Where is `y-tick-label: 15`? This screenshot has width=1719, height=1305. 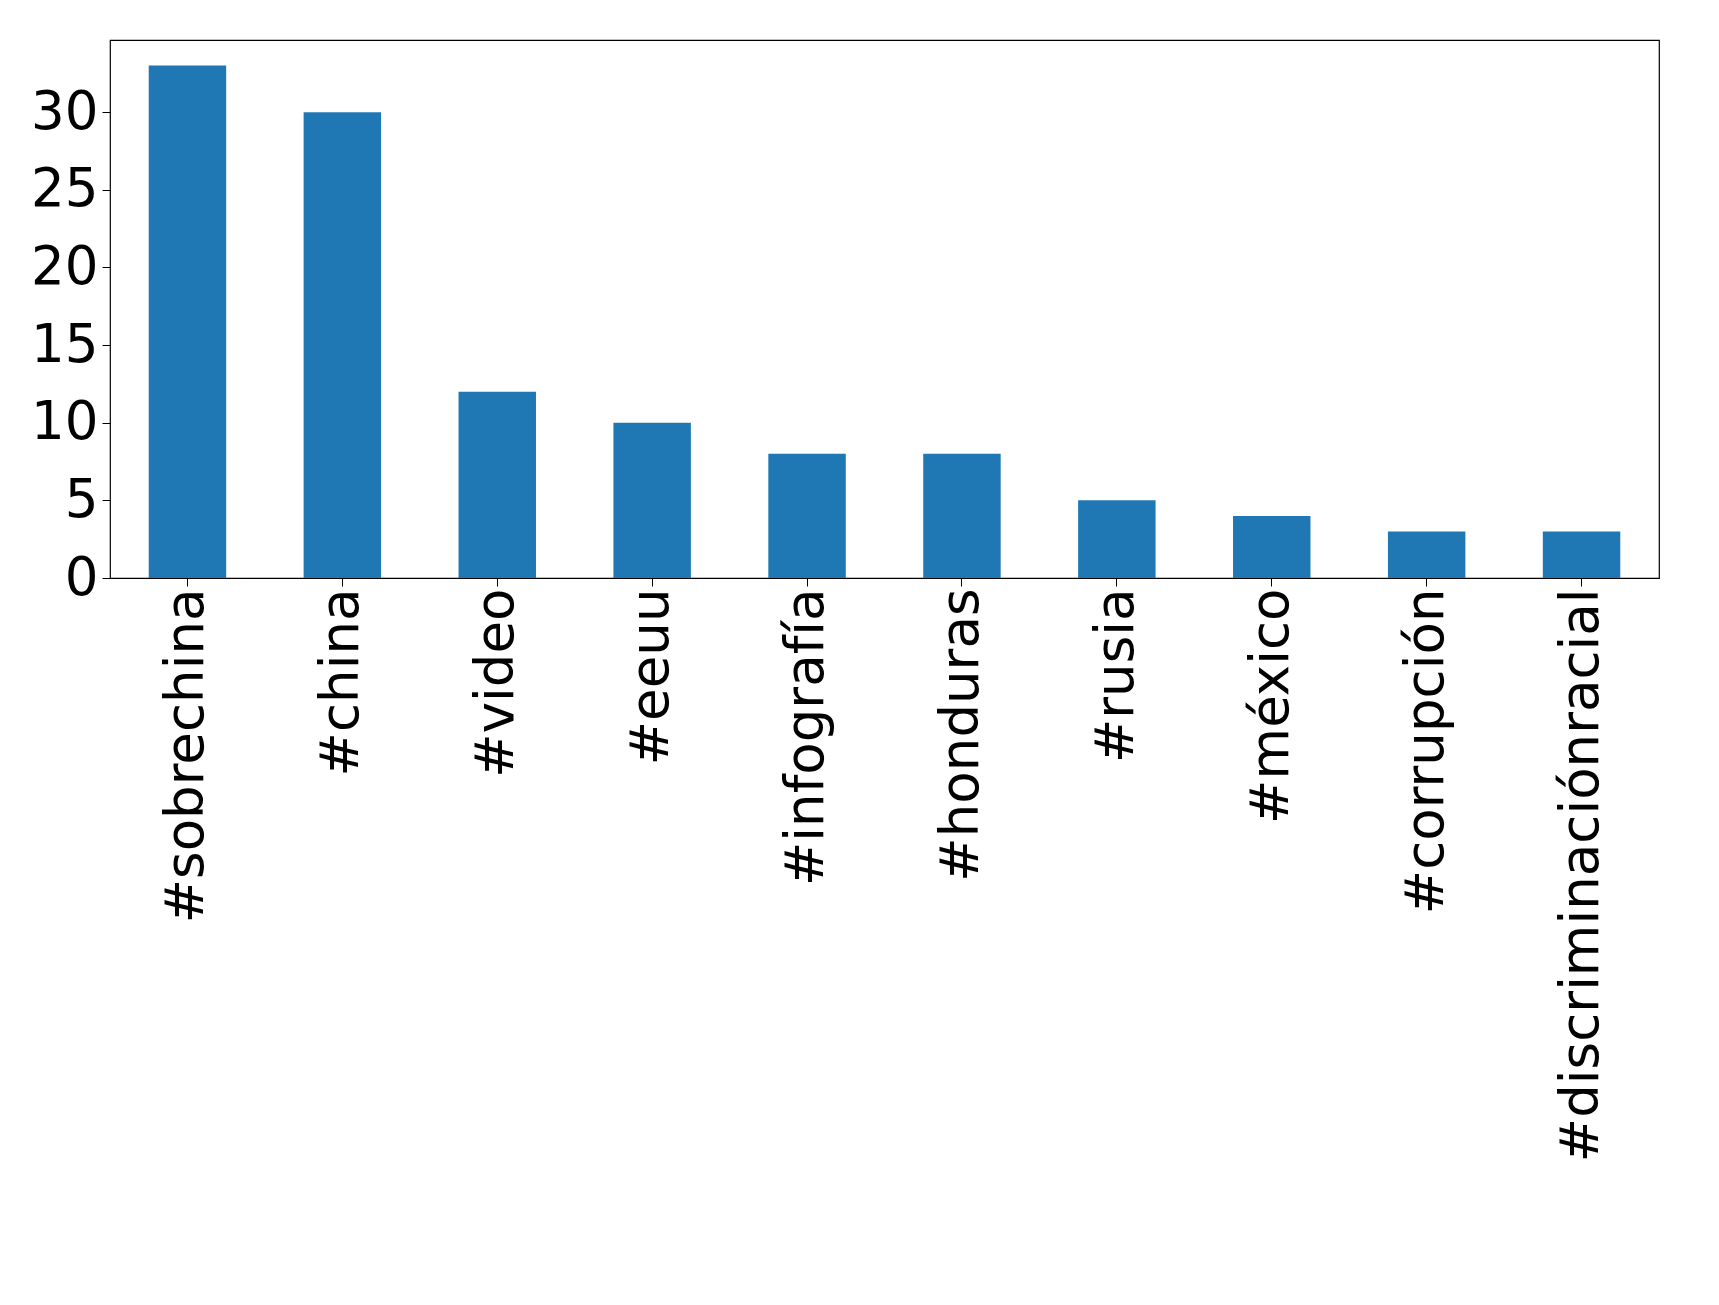 y-tick-label: 15 is located at coordinates (65, 343).